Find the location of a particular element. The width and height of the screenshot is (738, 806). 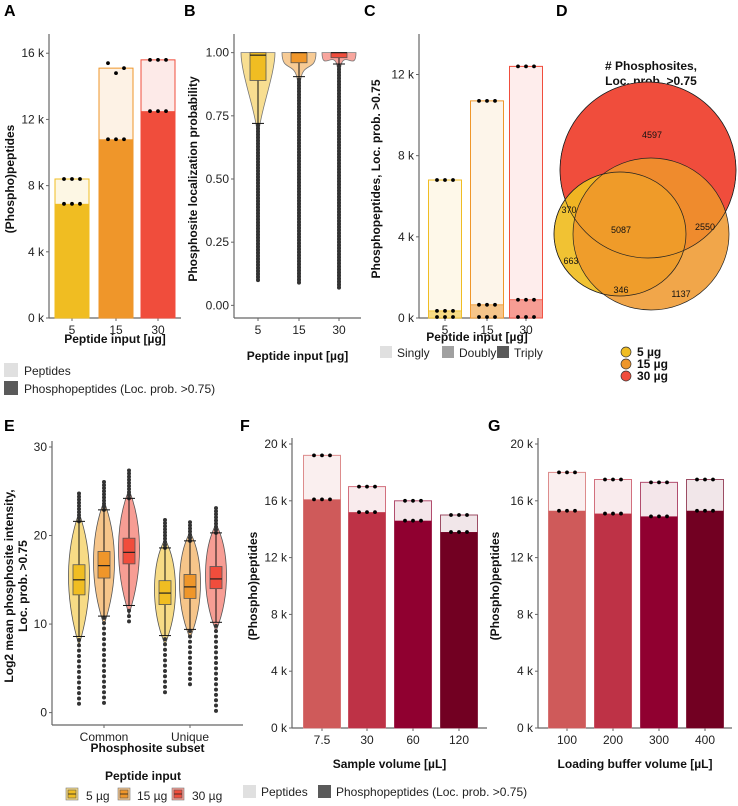

legend-c: Singly Doubly Triply is located at coordinates (461, 353).